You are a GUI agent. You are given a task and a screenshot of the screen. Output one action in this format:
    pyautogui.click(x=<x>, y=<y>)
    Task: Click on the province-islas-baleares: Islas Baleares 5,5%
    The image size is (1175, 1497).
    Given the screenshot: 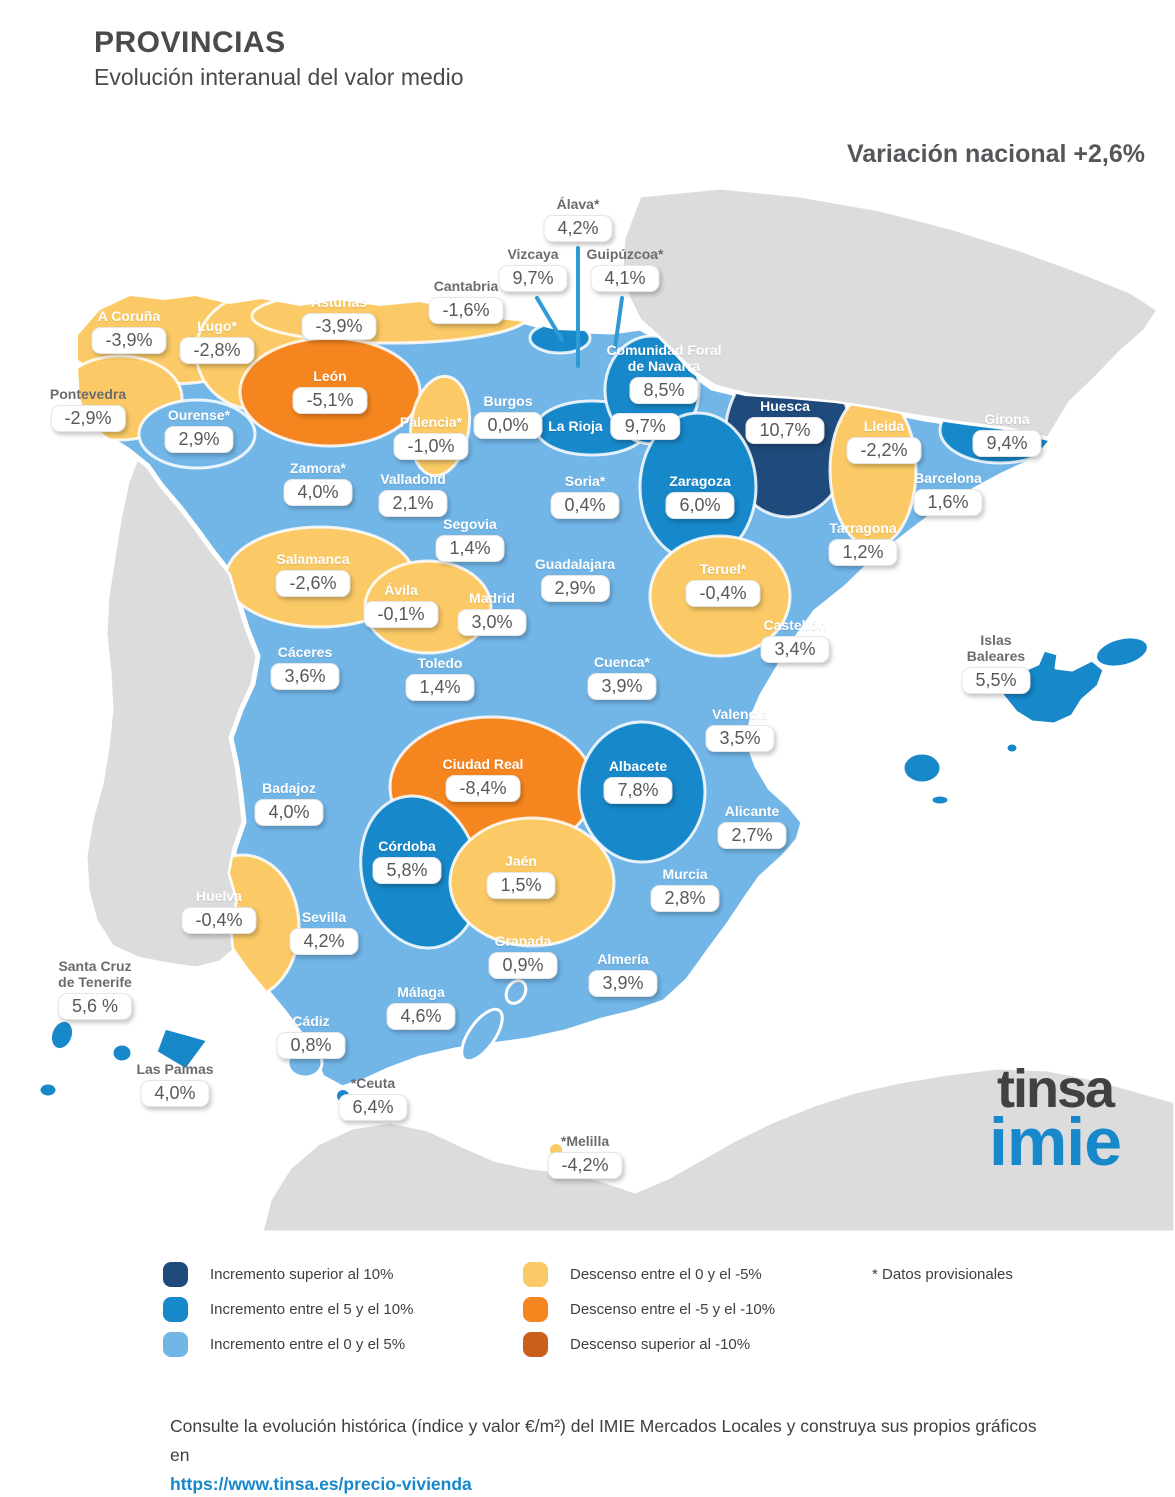 What is the action you would take?
    pyautogui.click(x=996, y=663)
    